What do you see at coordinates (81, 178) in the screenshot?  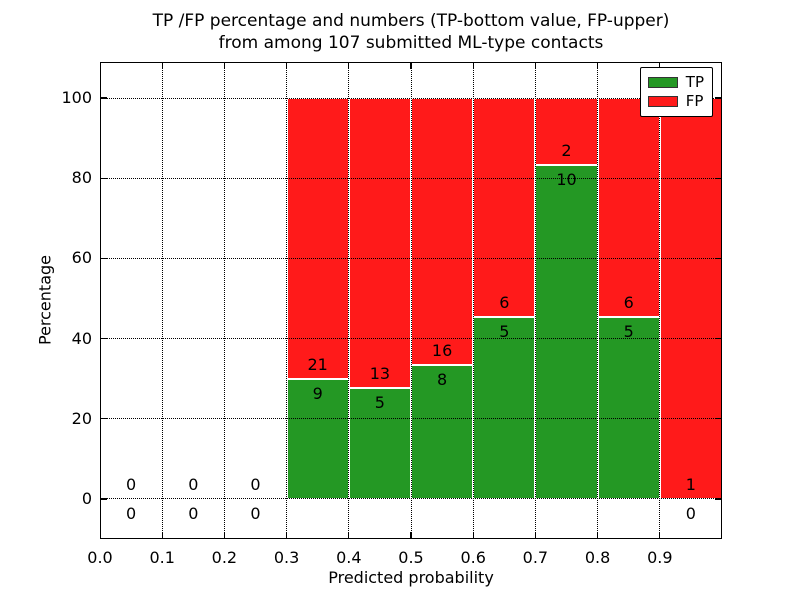 I see `y-tick-label: 80` at bounding box center [81, 178].